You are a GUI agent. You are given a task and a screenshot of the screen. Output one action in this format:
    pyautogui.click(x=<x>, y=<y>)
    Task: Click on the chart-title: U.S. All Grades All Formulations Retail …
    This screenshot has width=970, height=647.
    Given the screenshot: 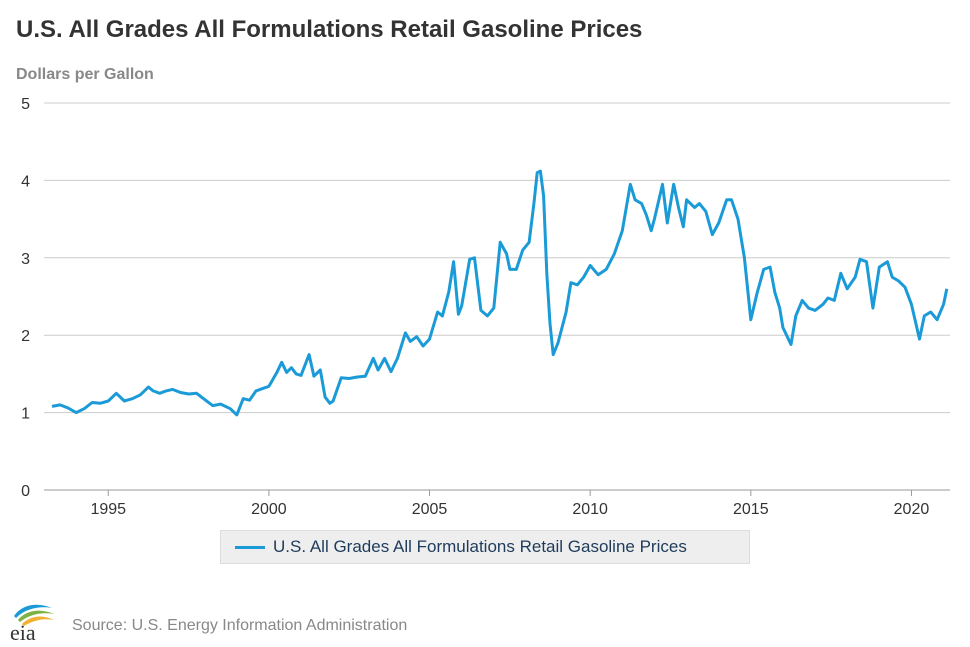 What is the action you would take?
    pyautogui.click(x=329, y=29)
    